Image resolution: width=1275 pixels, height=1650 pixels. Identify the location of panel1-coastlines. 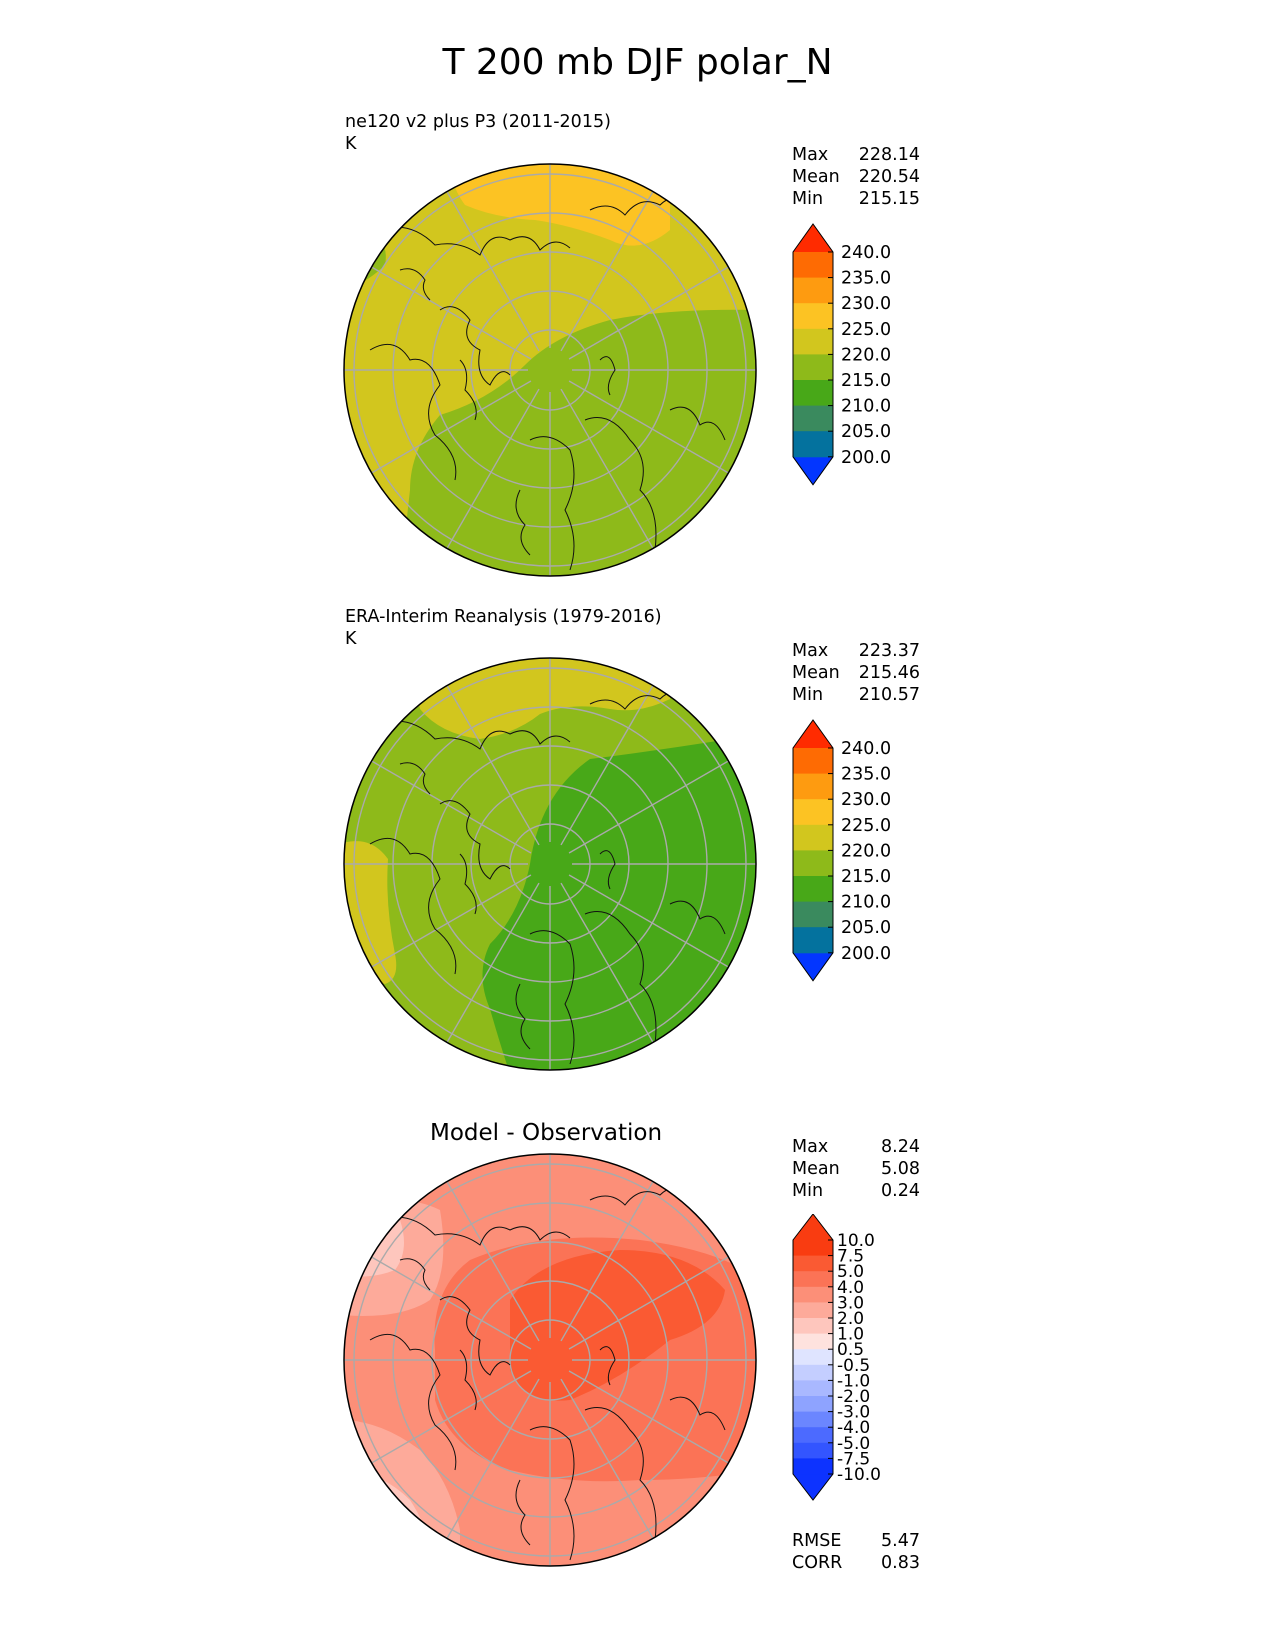
(547, 384).